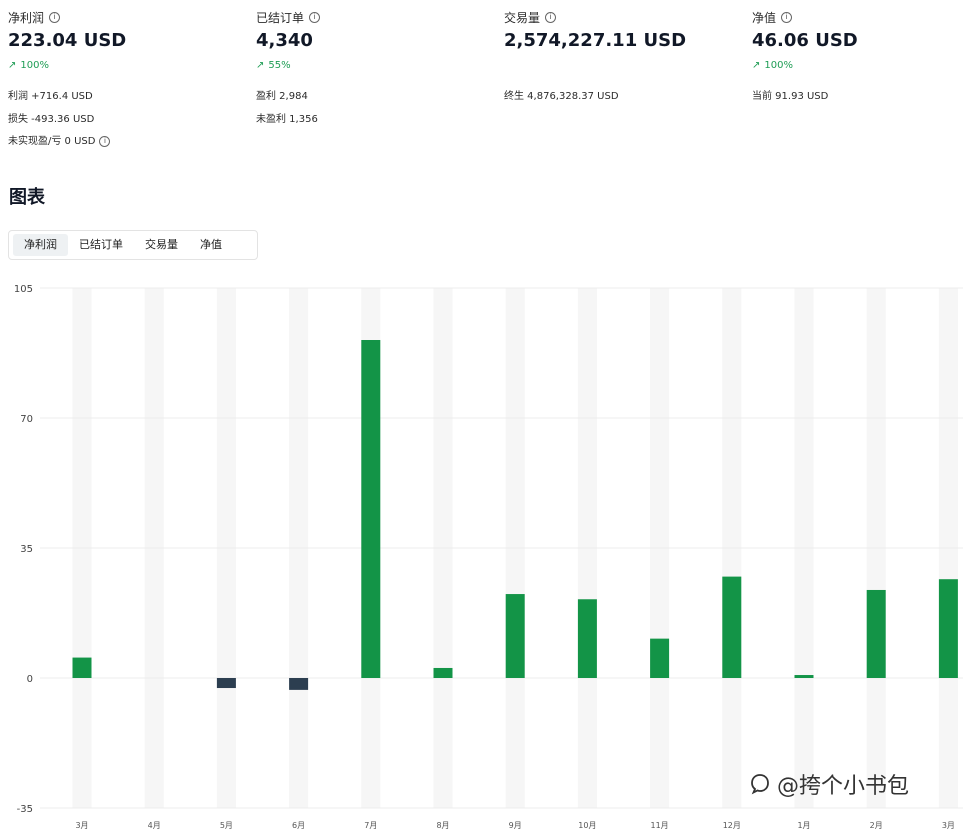 This screenshot has width=963, height=834. What do you see at coordinates (26, 17) in the screenshot?
I see `stat-label: 净利润` at bounding box center [26, 17].